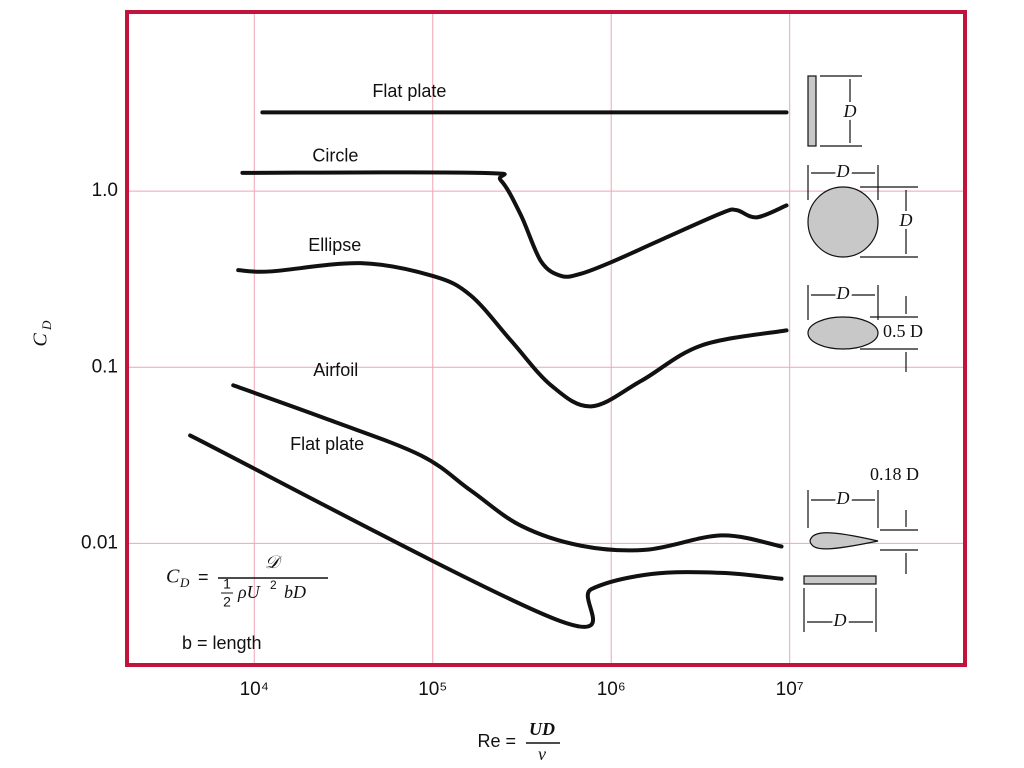  I want to click on formula-lhs: C, so click(173, 577).